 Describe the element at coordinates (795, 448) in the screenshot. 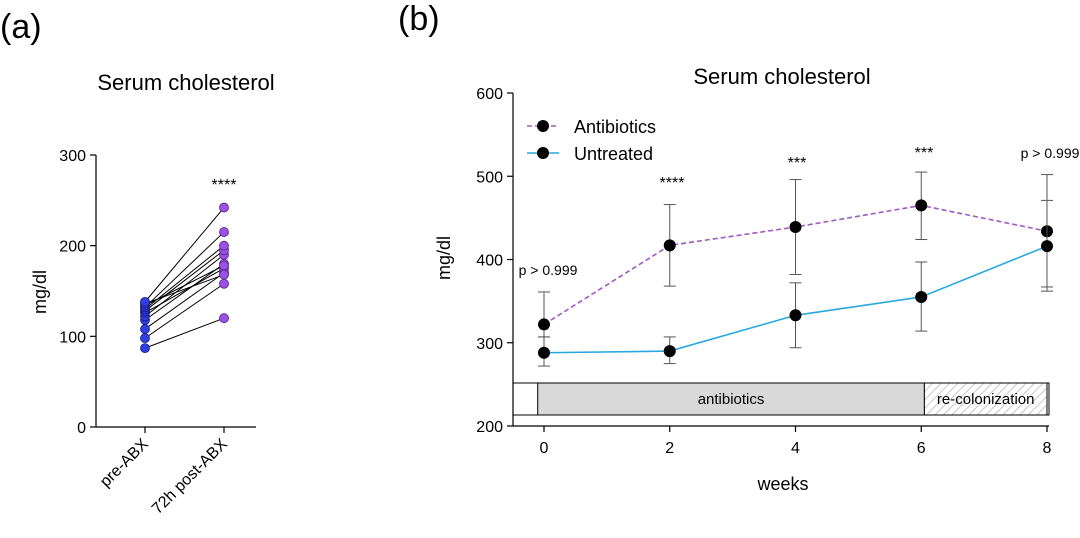

I see `x-tick-label: 4` at that location.